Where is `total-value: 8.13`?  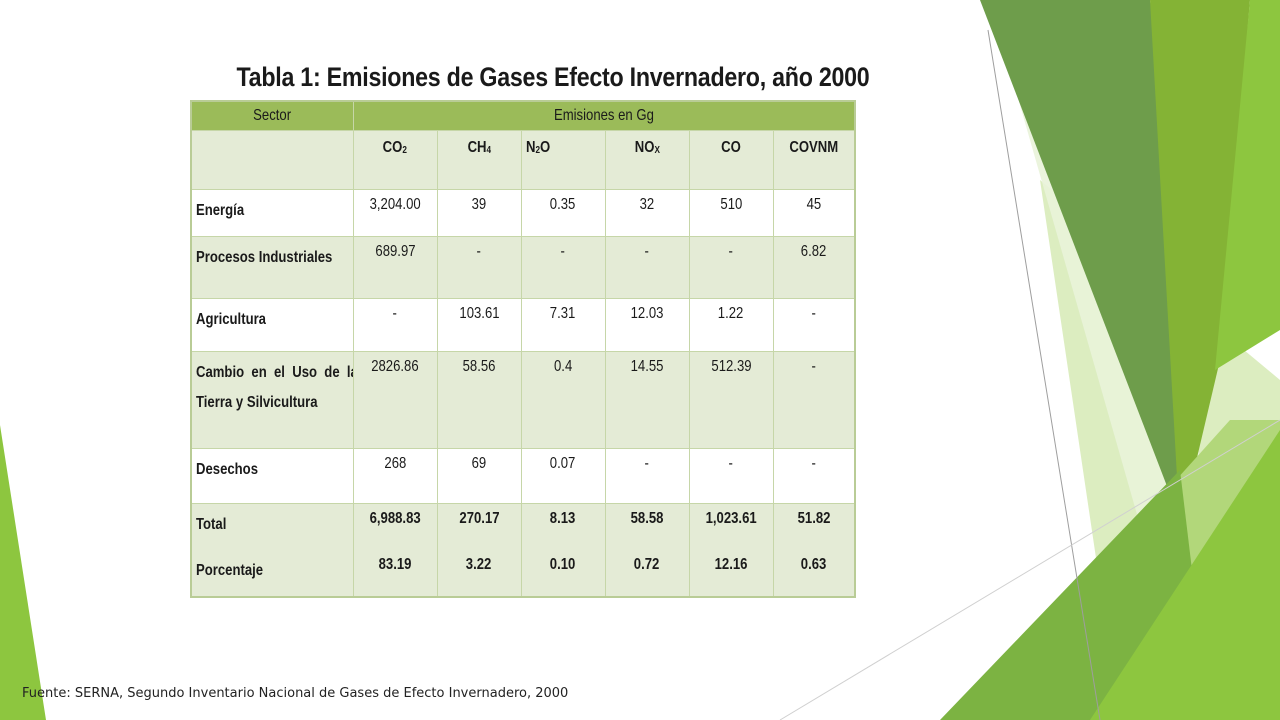 total-value: 8.13 is located at coordinates (563, 518).